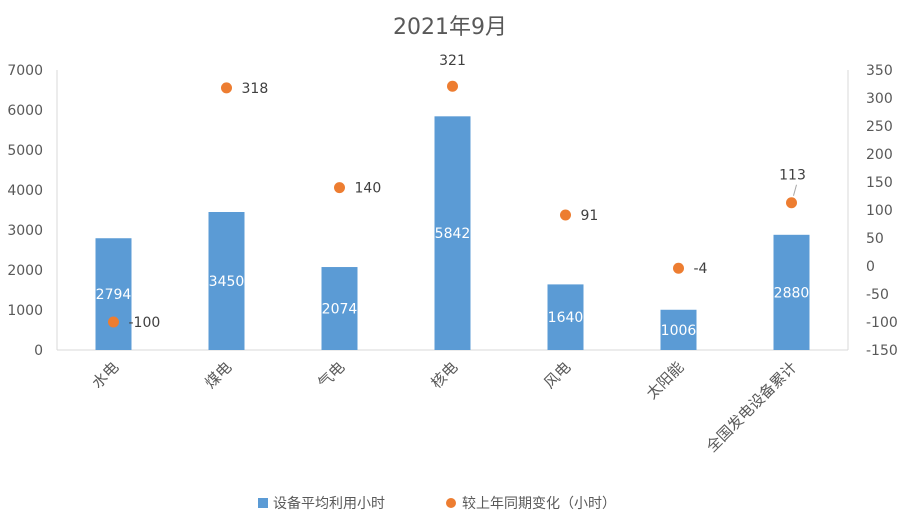 The height and width of the screenshot is (522, 900). I want to click on left-tick-label: 6000, so click(25, 111).